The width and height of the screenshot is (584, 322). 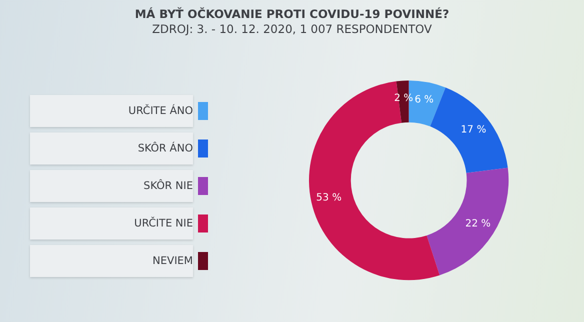 What do you see at coordinates (292, 29) in the screenshot?
I see `chart-subtitle: ZDROJ: 3. - 10. 12. 2020, 1 007 RESPONDENTOV` at bounding box center [292, 29].